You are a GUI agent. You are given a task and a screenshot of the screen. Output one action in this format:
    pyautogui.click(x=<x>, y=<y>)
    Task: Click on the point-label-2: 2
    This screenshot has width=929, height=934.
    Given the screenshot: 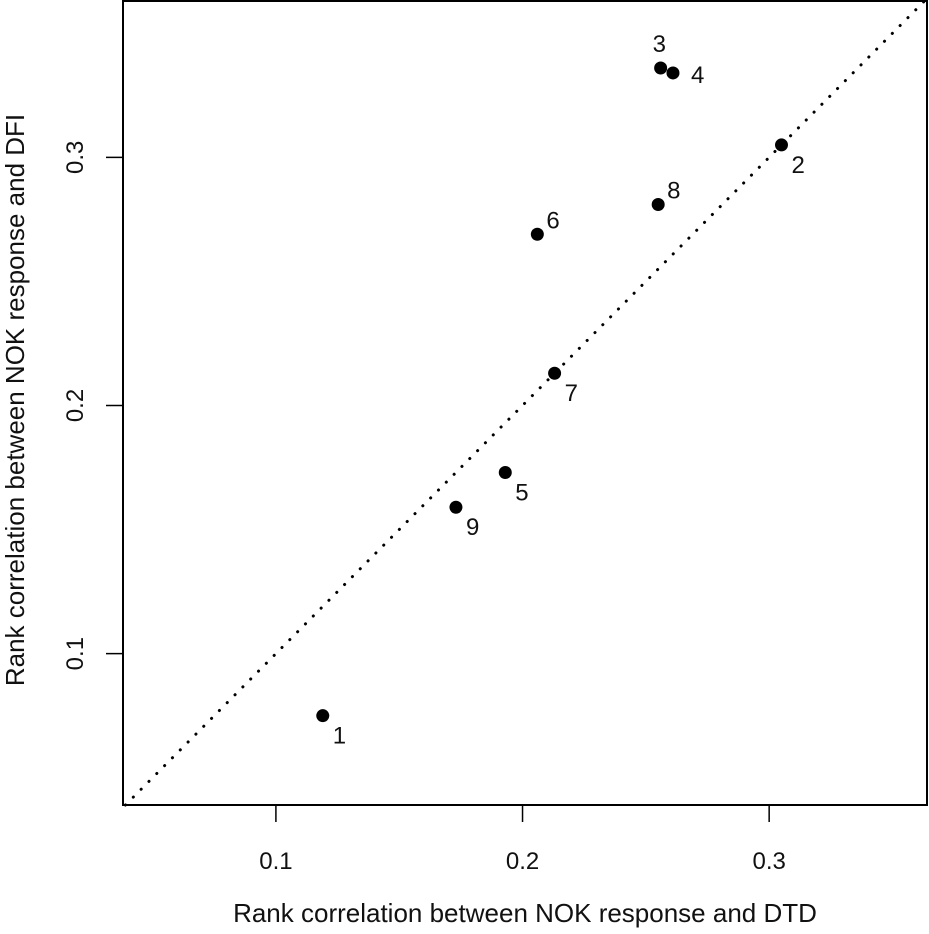 What is the action you would take?
    pyautogui.click(x=797, y=165)
    